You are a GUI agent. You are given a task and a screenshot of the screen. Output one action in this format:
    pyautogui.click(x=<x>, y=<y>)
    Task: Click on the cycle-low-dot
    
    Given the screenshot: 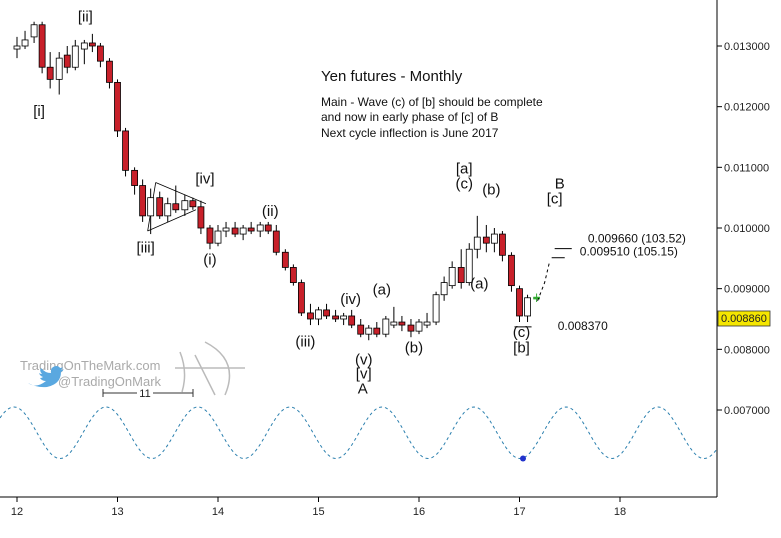 What is the action you would take?
    pyautogui.click(x=523, y=458)
    